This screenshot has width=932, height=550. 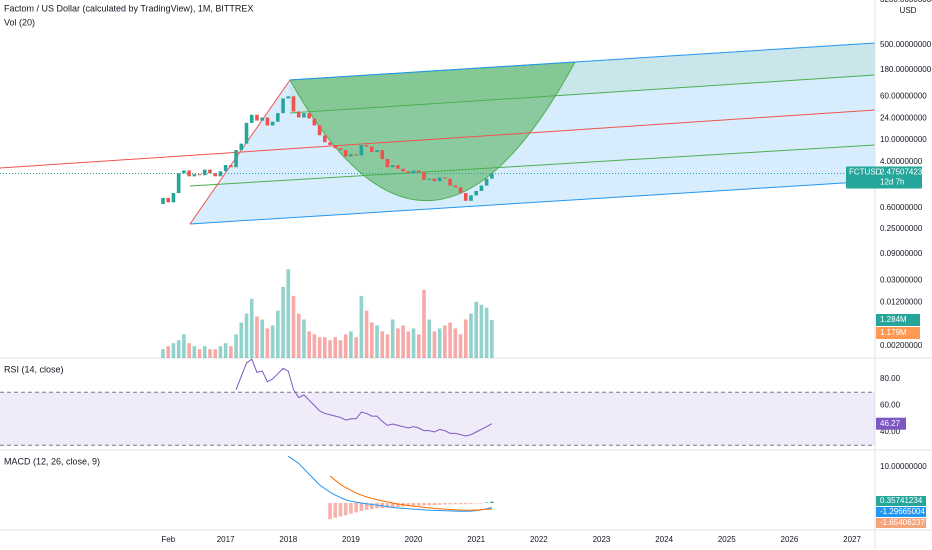 What do you see at coordinates (364, 397) in the screenshot?
I see `rsi-line` at bounding box center [364, 397].